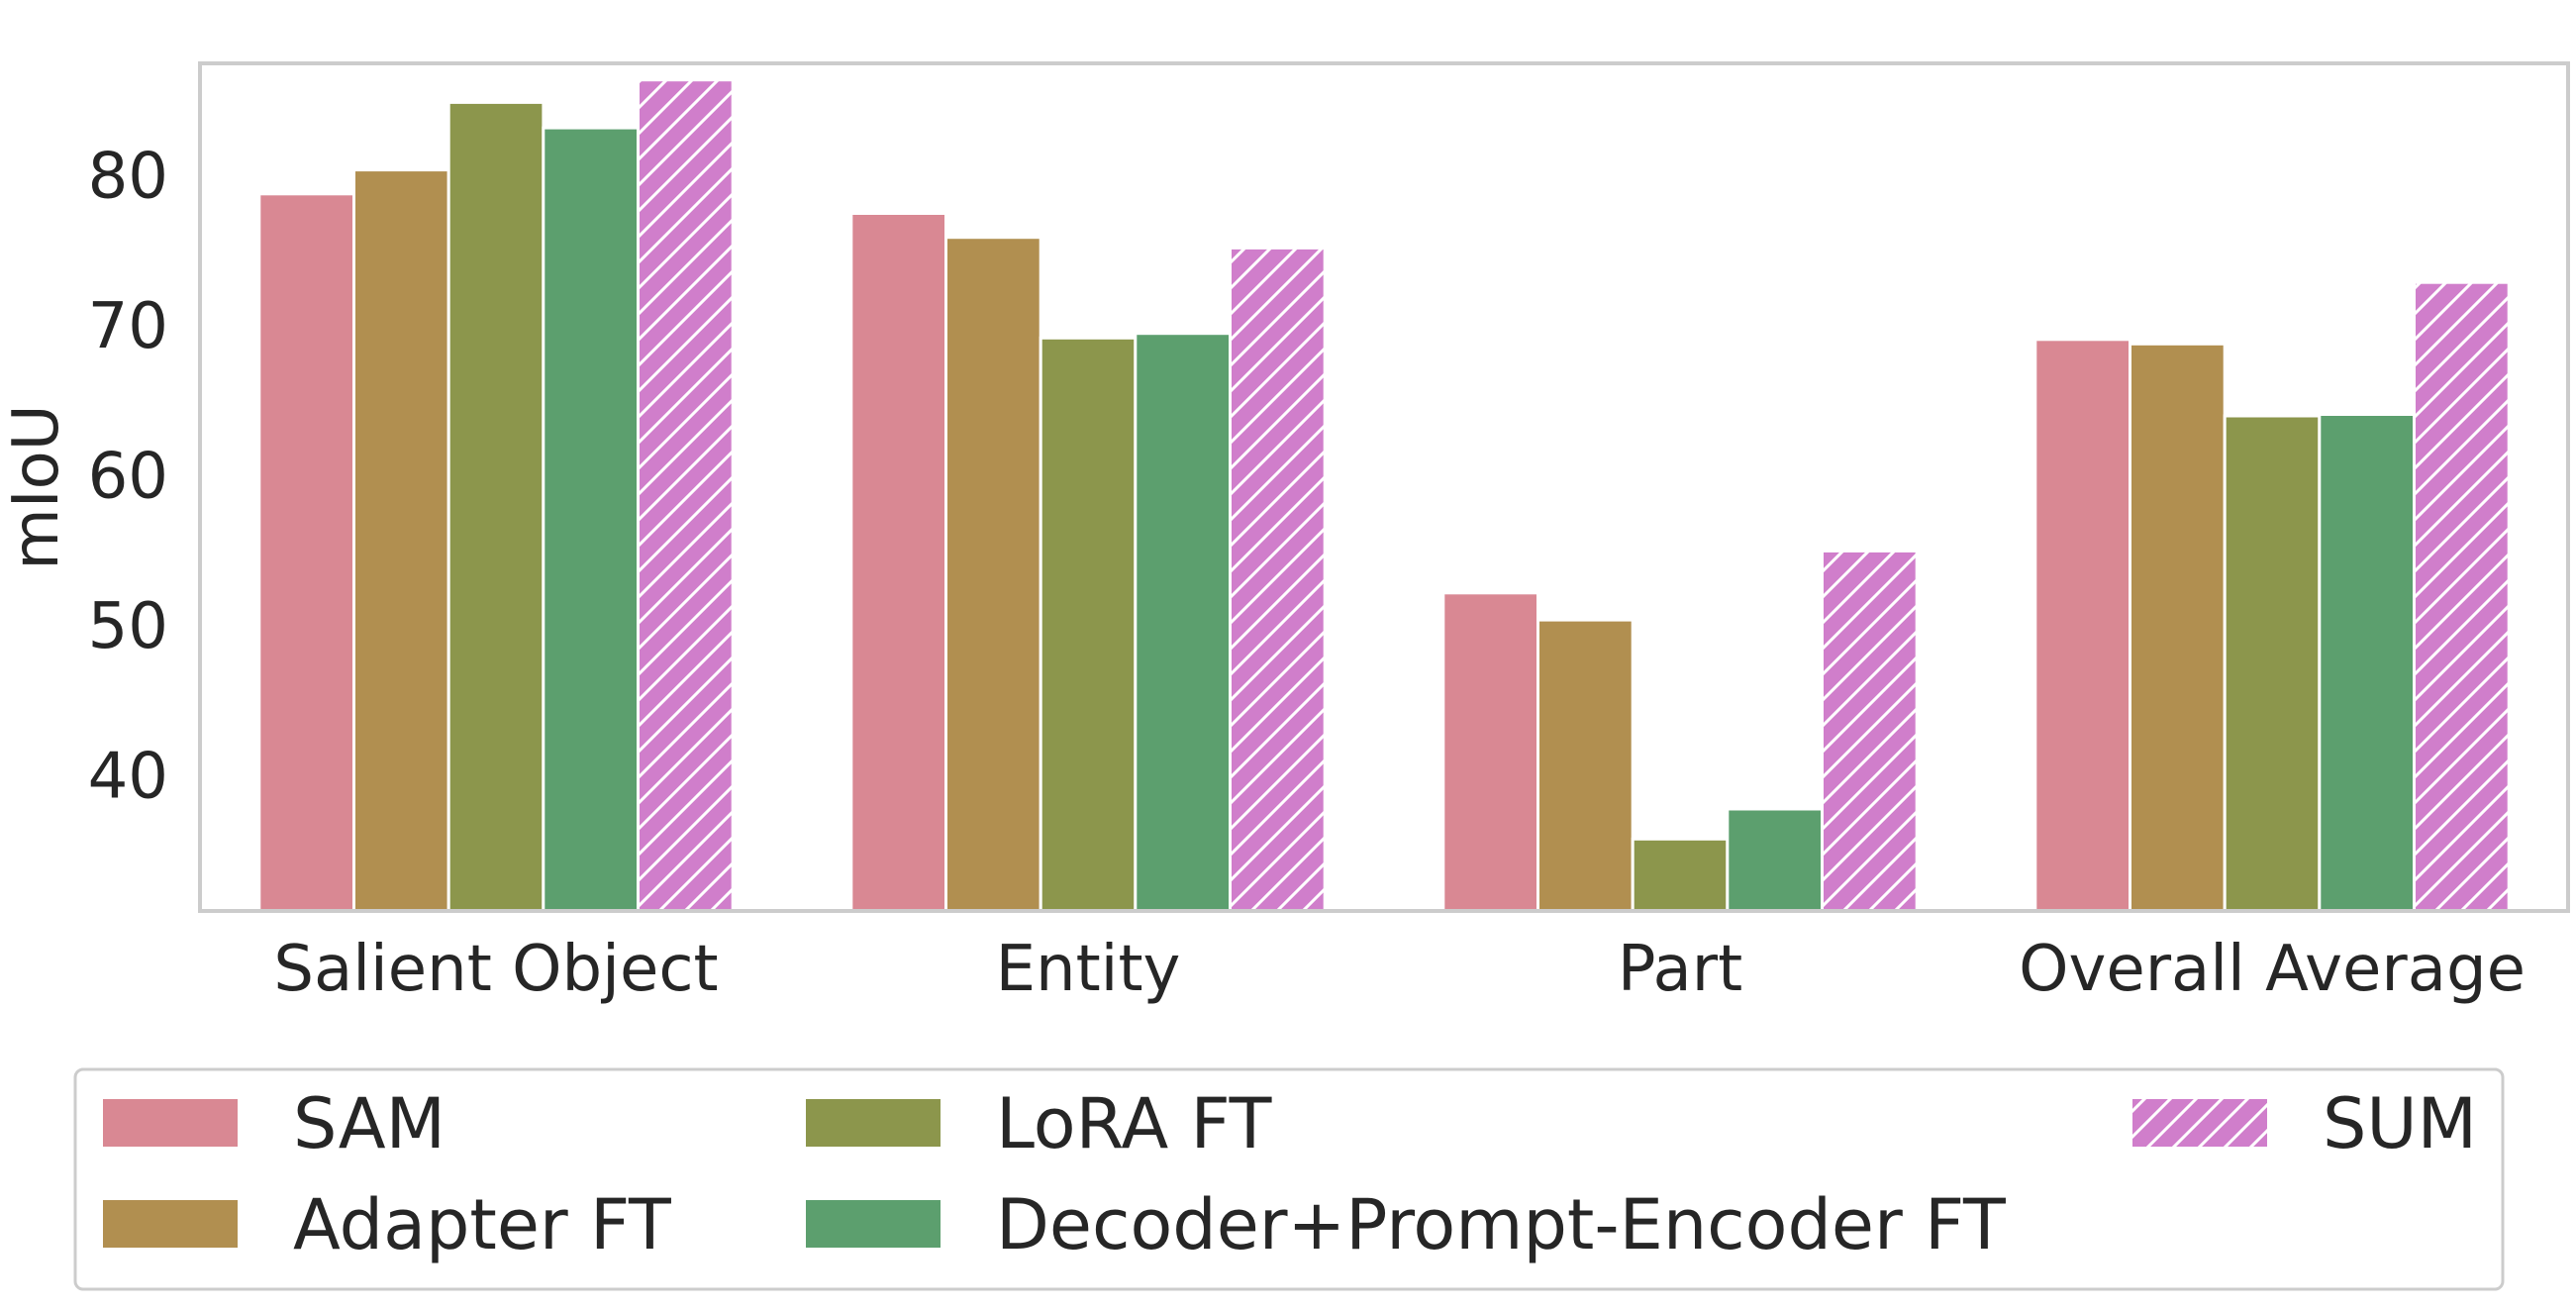 Image resolution: width=2576 pixels, height=1311 pixels. Describe the element at coordinates (128, 326) in the screenshot. I see `y-tick-label: 70` at that location.